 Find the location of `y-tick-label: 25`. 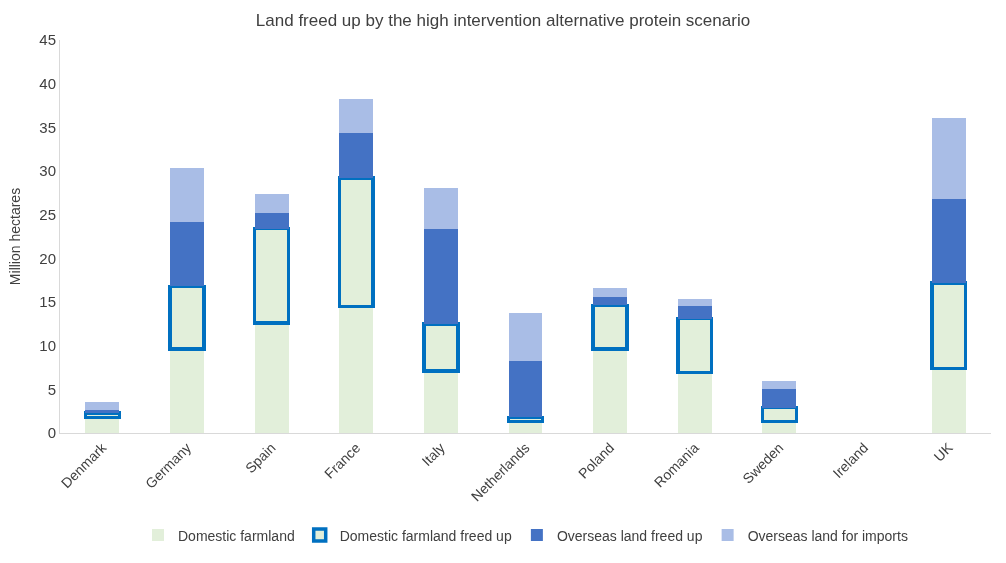

y-tick-label: 25 is located at coordinates (47, 214).